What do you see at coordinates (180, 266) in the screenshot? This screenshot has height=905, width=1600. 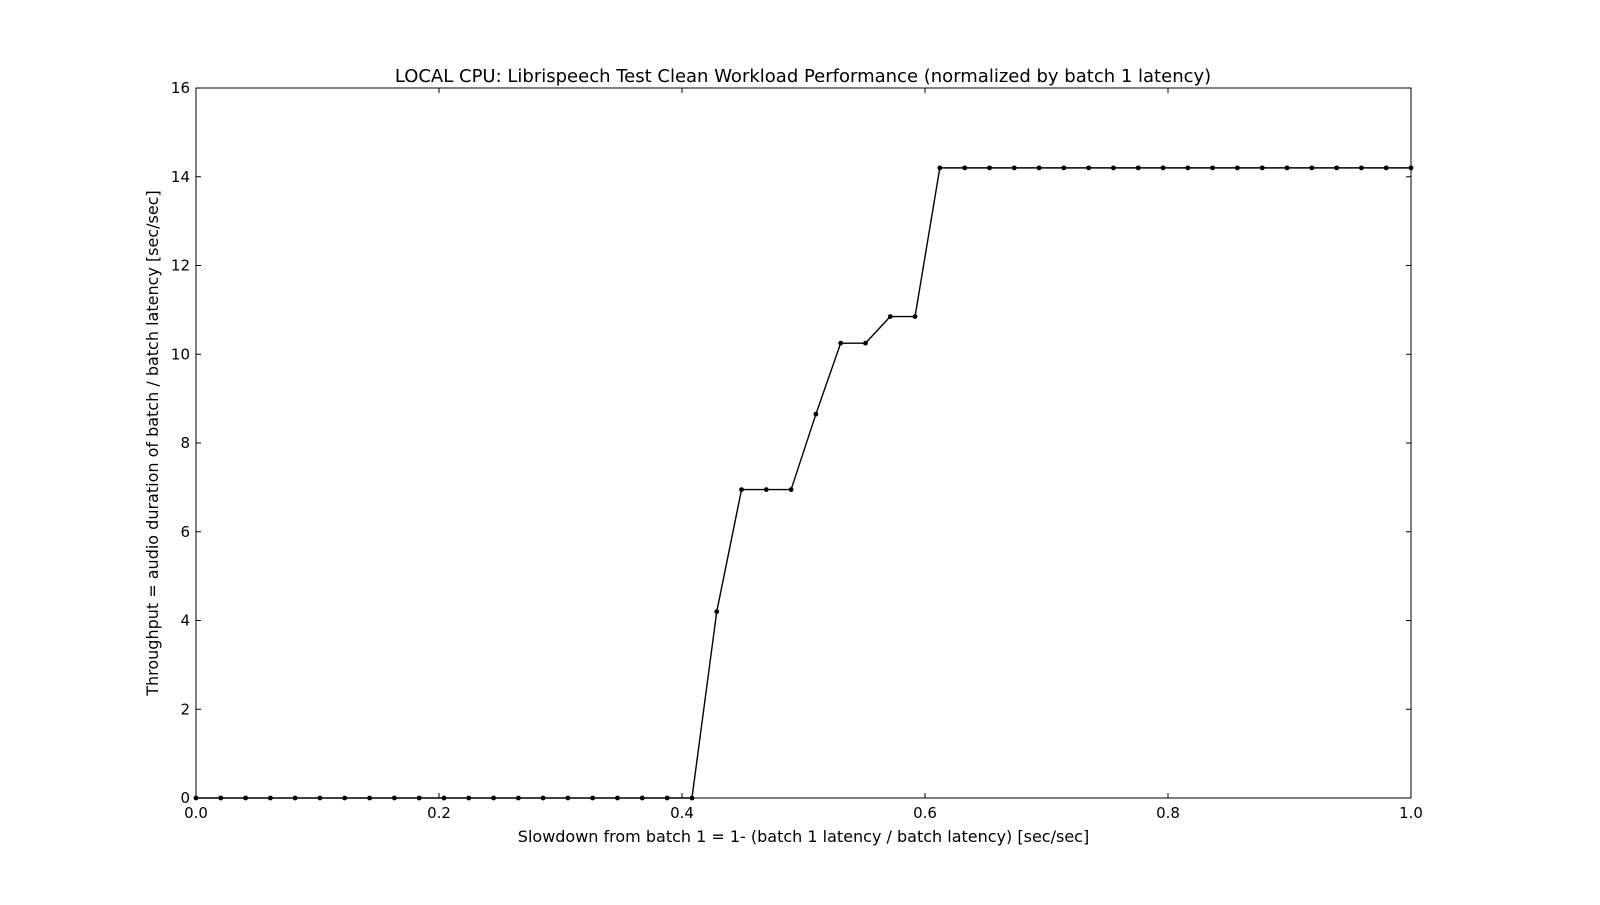 I see `y-tick-label-6: 12` at bounding box center [180, 266].